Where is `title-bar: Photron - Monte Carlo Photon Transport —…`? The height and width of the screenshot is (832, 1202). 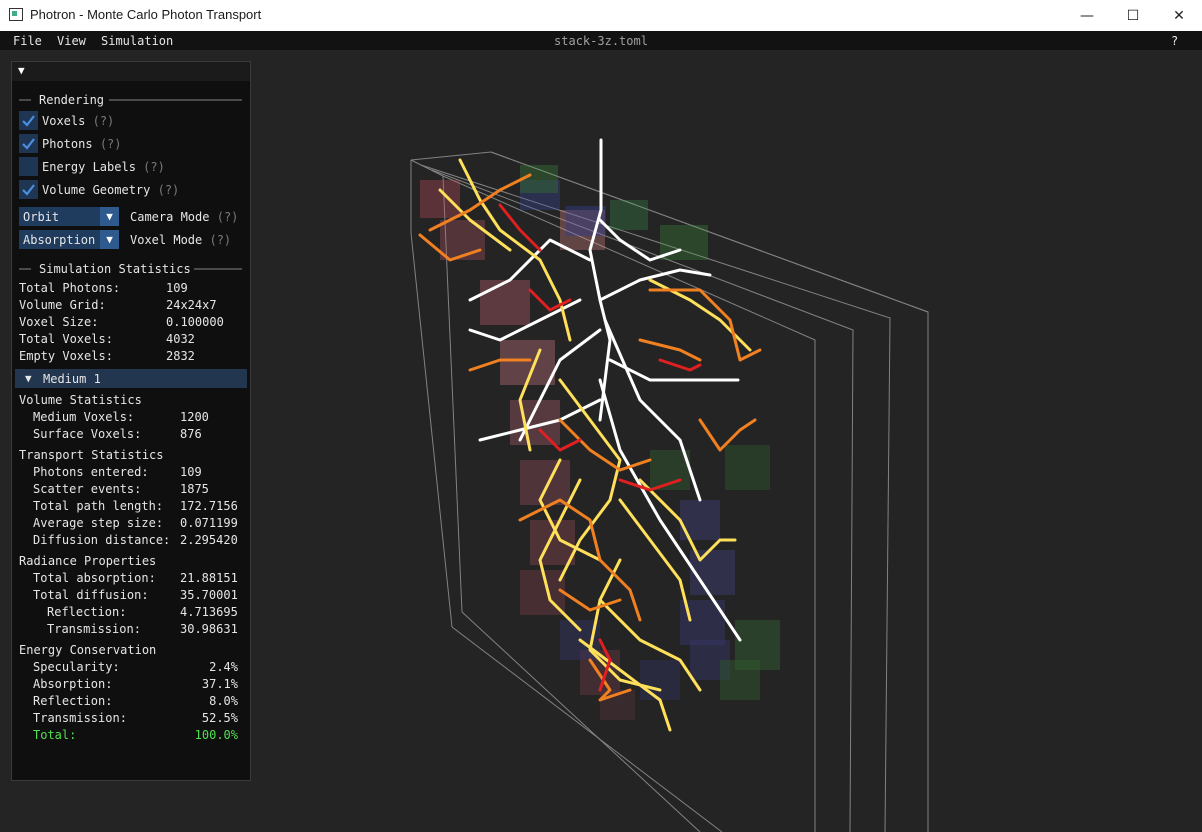 title-bar: Photron - Monte Carlo Photon Transport —… is located at coordinates (601, 16).